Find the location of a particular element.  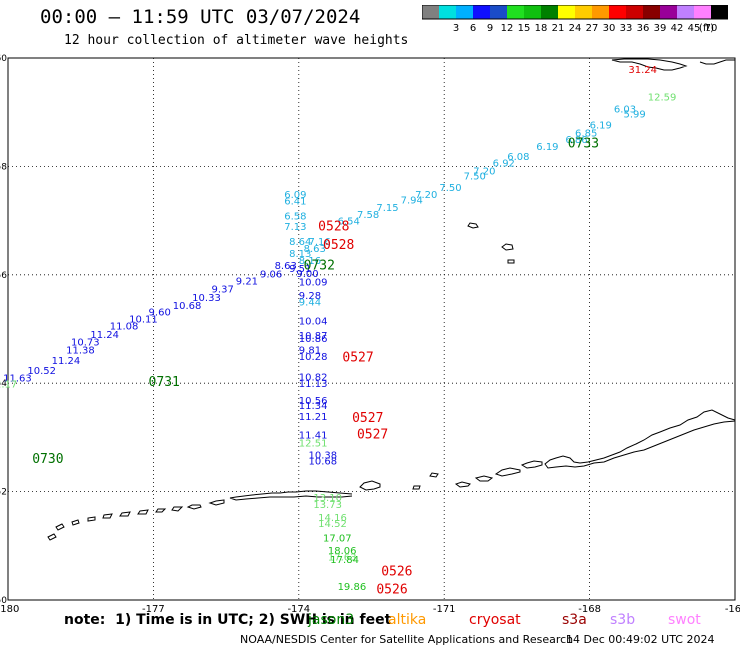

wave-height-label: 7.15 is located at coordinates (387, 208).